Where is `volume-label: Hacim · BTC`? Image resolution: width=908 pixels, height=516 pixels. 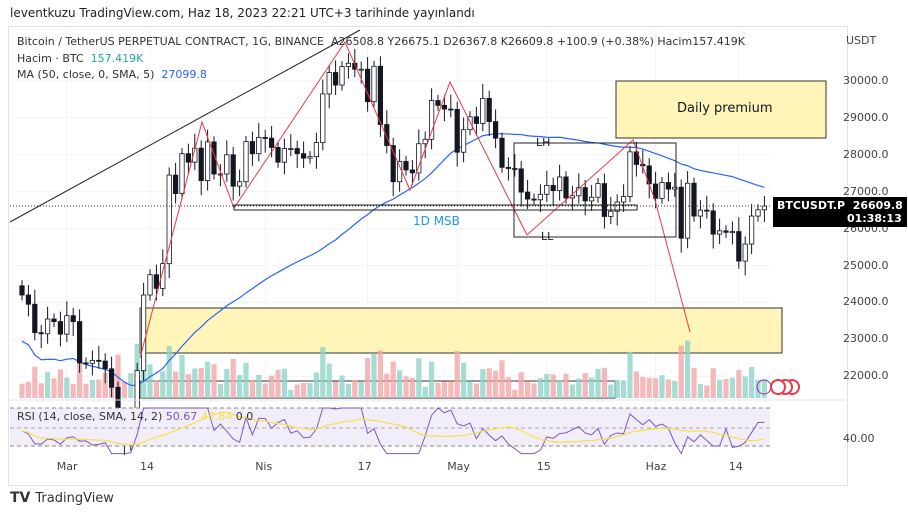
volume-label: Hacim · BTC is located at coordinates (50, 58).